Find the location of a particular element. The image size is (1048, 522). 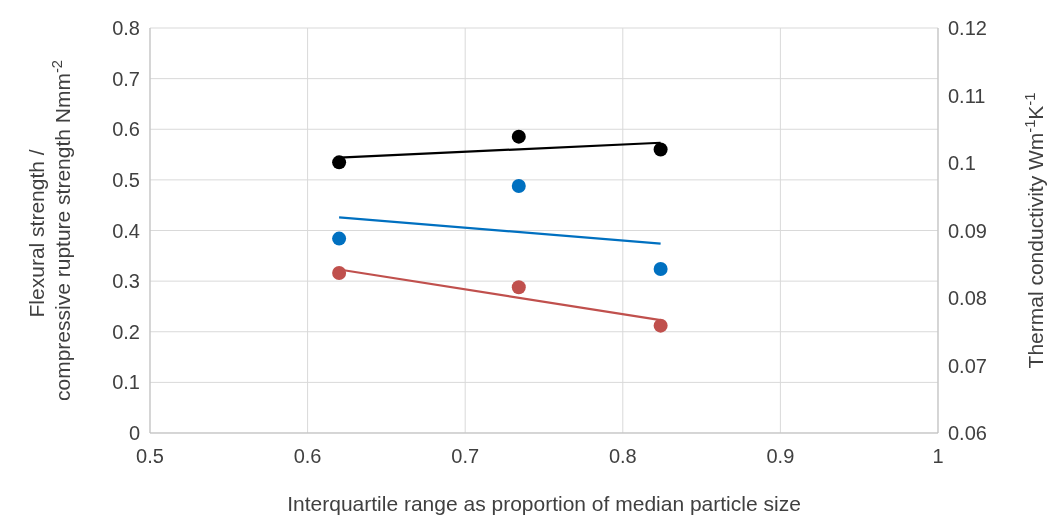

y-tick-label: 0.2 is located at coordinates (126, 331).